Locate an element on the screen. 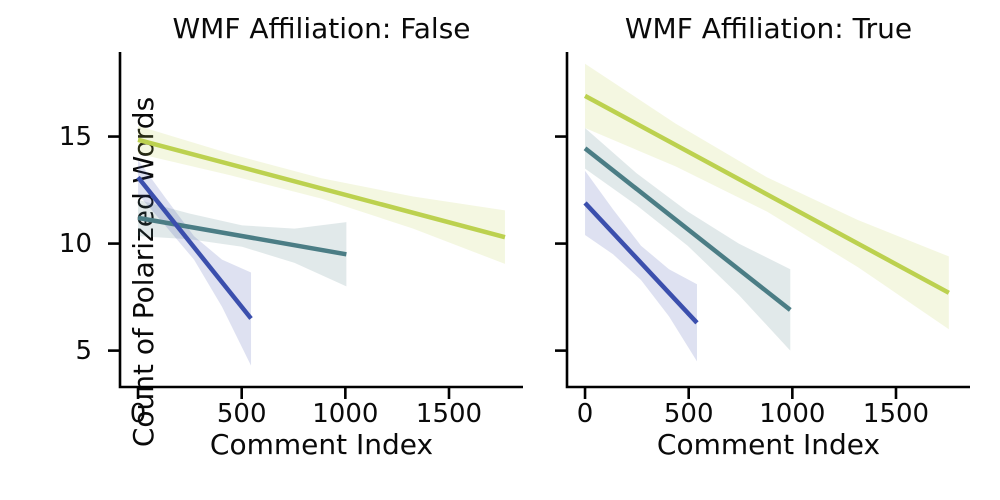  subplot-title-true: WMF Affiliation: True is located at coordinates (768, 28).